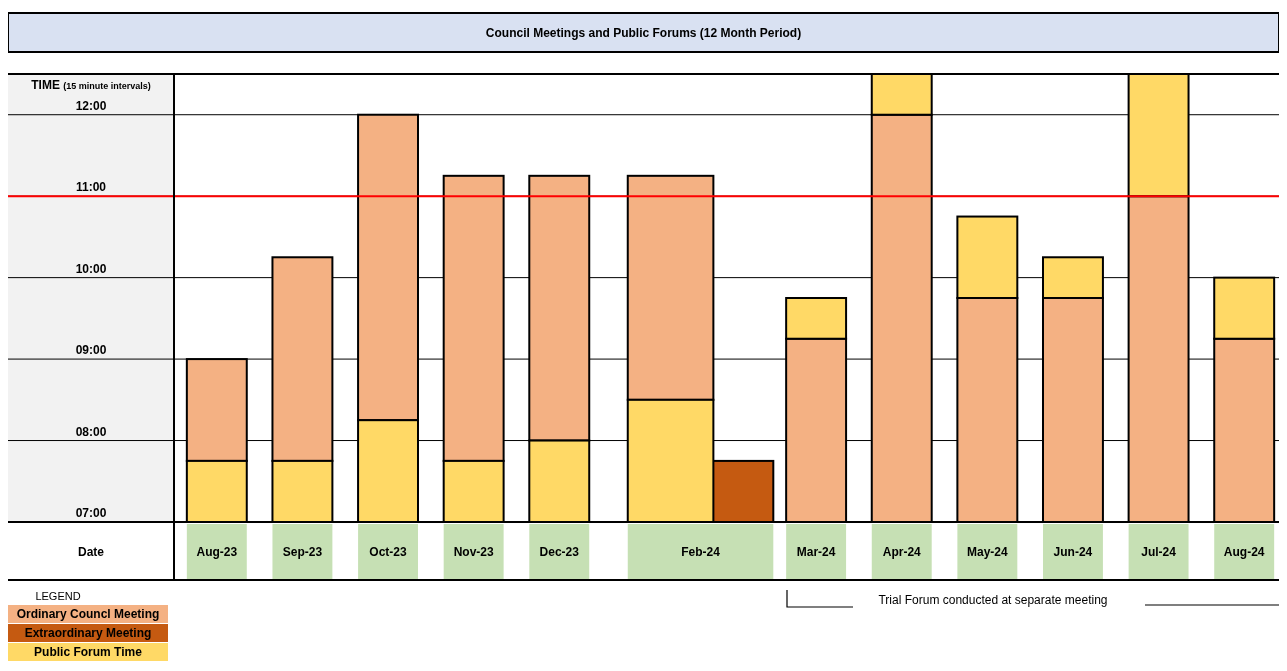 The width and height of the screenshot is (1287, 671). Describe the element at coordinates (993, 600) in the screenshot. I see `text: Trial Forum conducted at separate meeting` at that location.